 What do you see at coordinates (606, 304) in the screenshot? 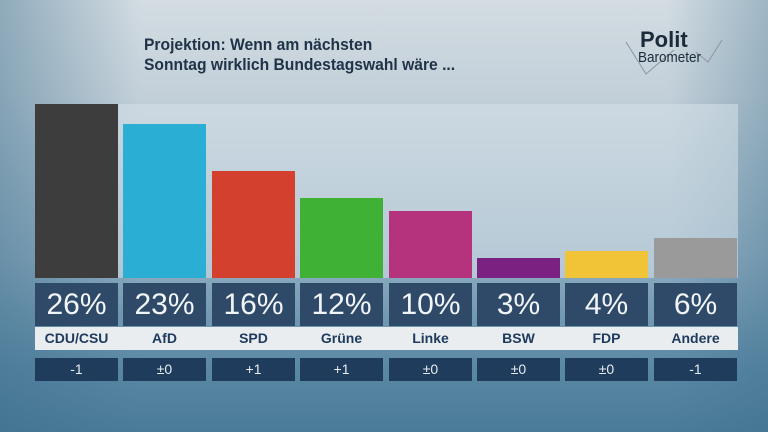
I see `value-label: 4%` at bounding box center [606, 304].